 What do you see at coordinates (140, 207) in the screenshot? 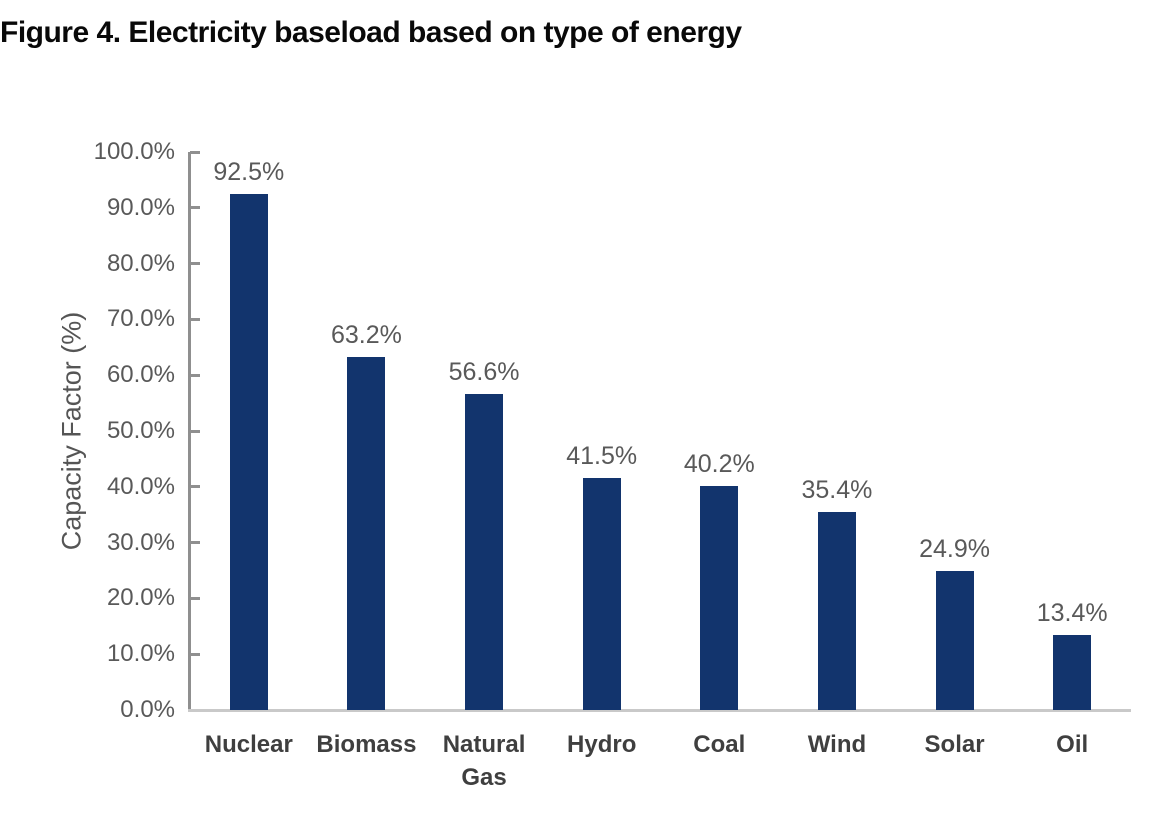
I see `y-axis-tick-label: 90.0%` at bounding box center [140, 207].